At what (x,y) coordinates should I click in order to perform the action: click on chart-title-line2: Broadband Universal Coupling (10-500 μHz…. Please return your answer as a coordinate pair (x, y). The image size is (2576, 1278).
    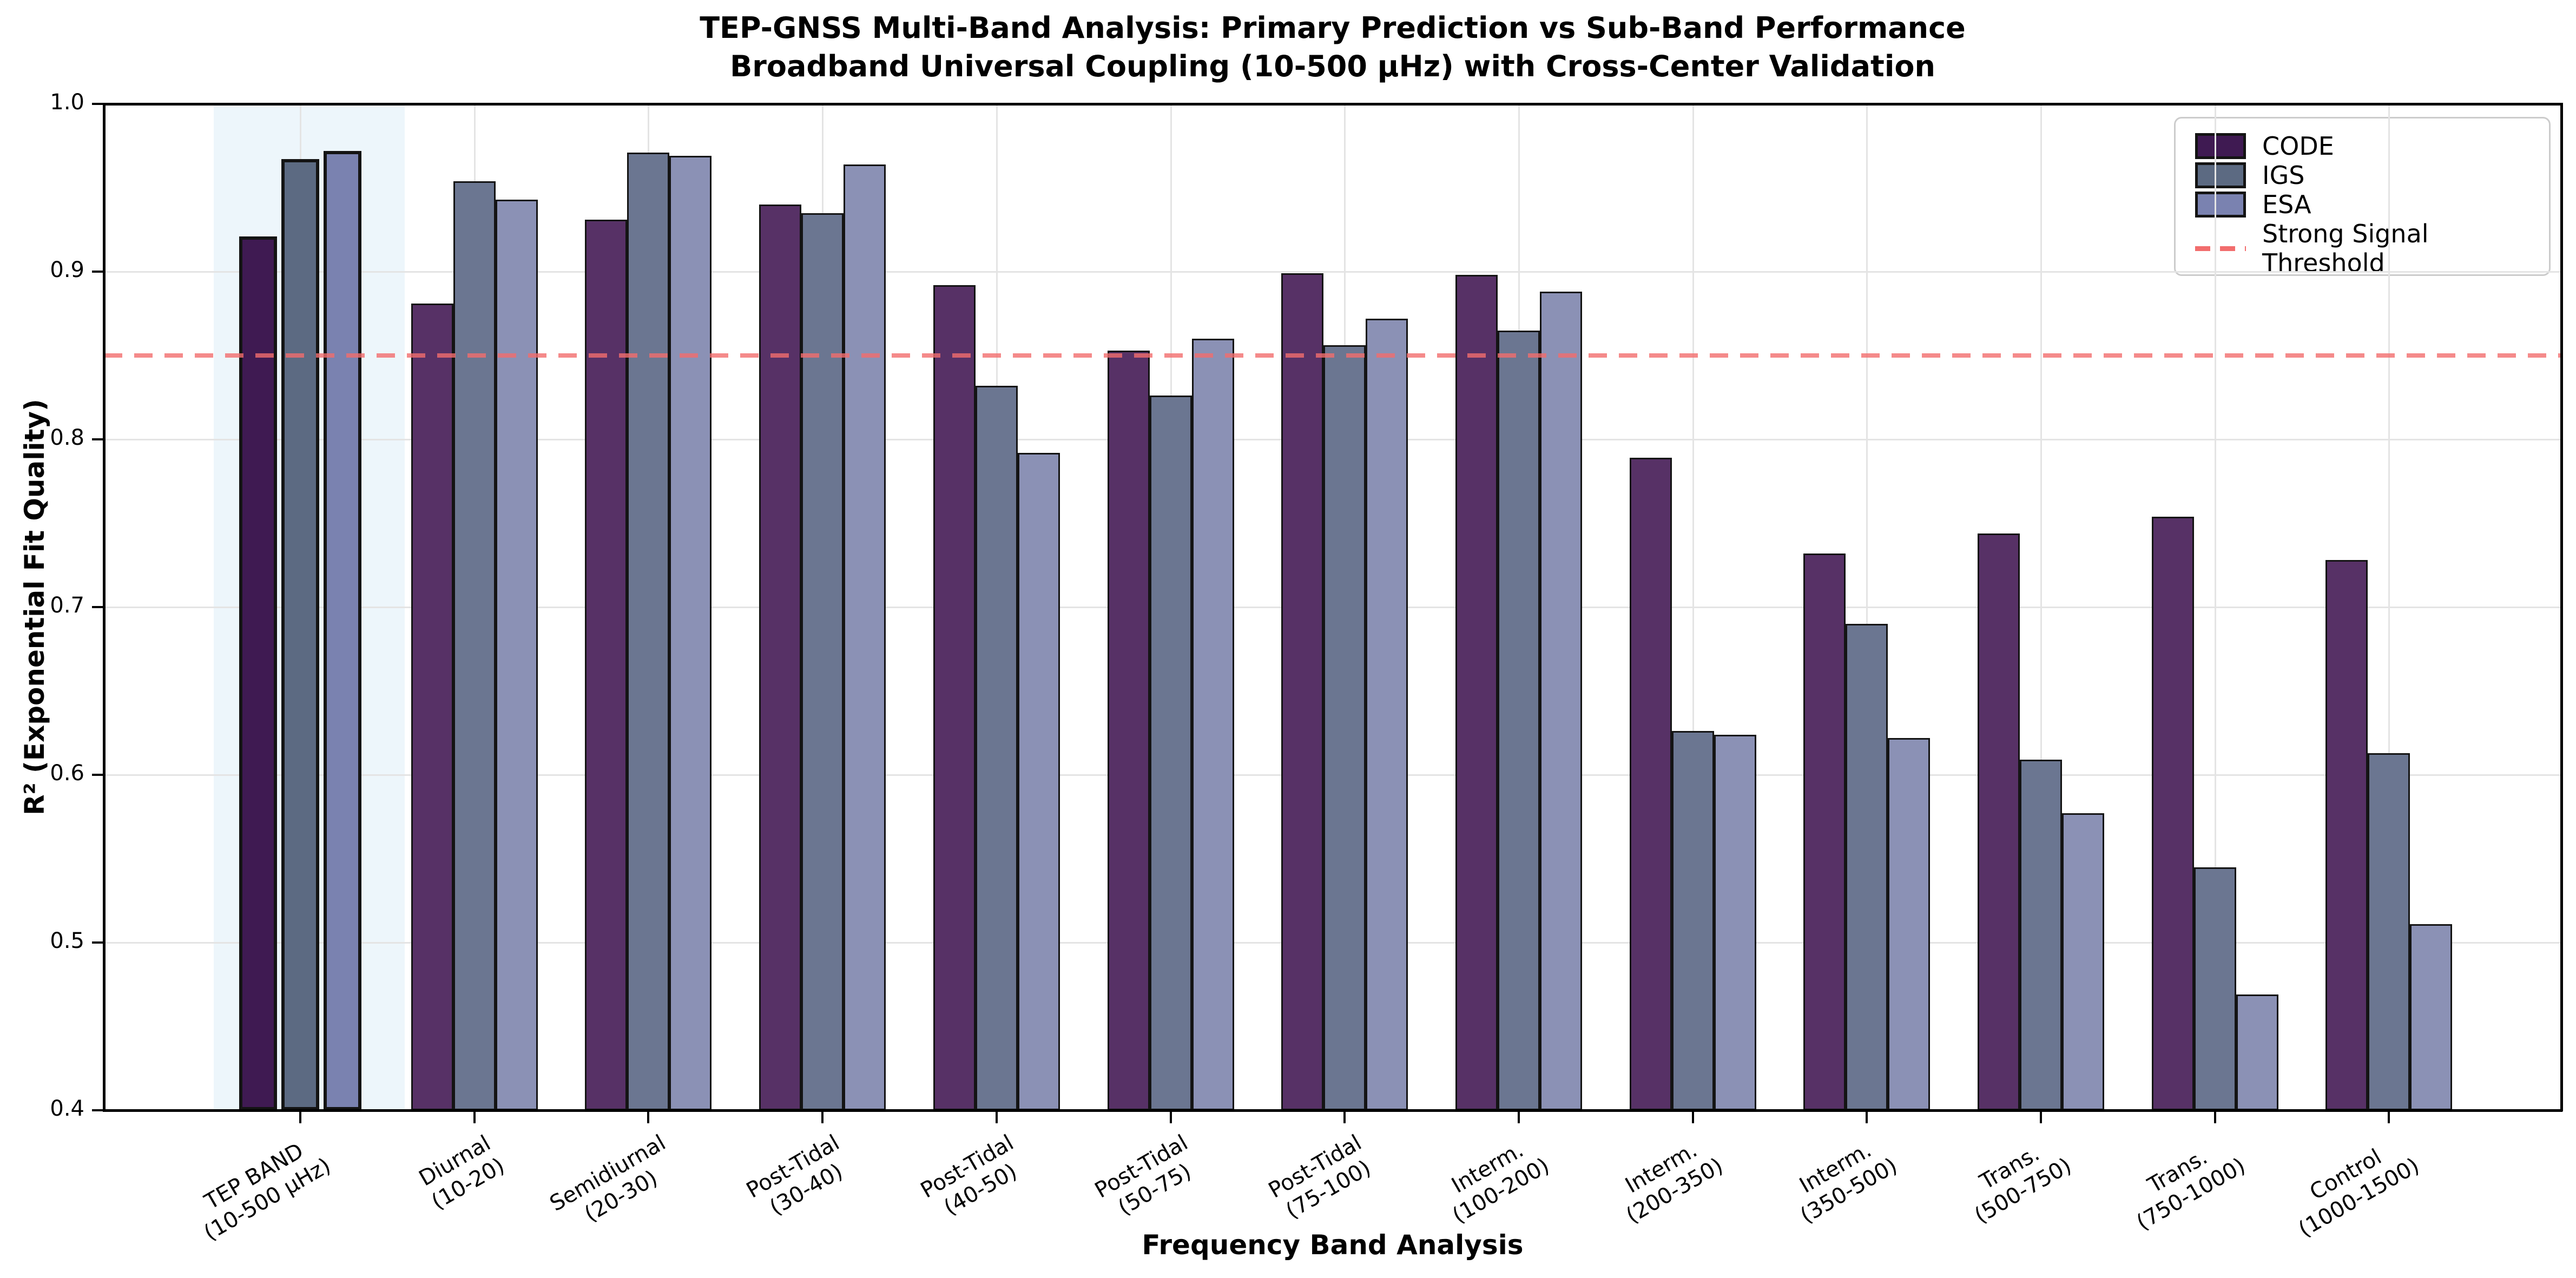
    Looking at the image, I should click on (1332, 66).